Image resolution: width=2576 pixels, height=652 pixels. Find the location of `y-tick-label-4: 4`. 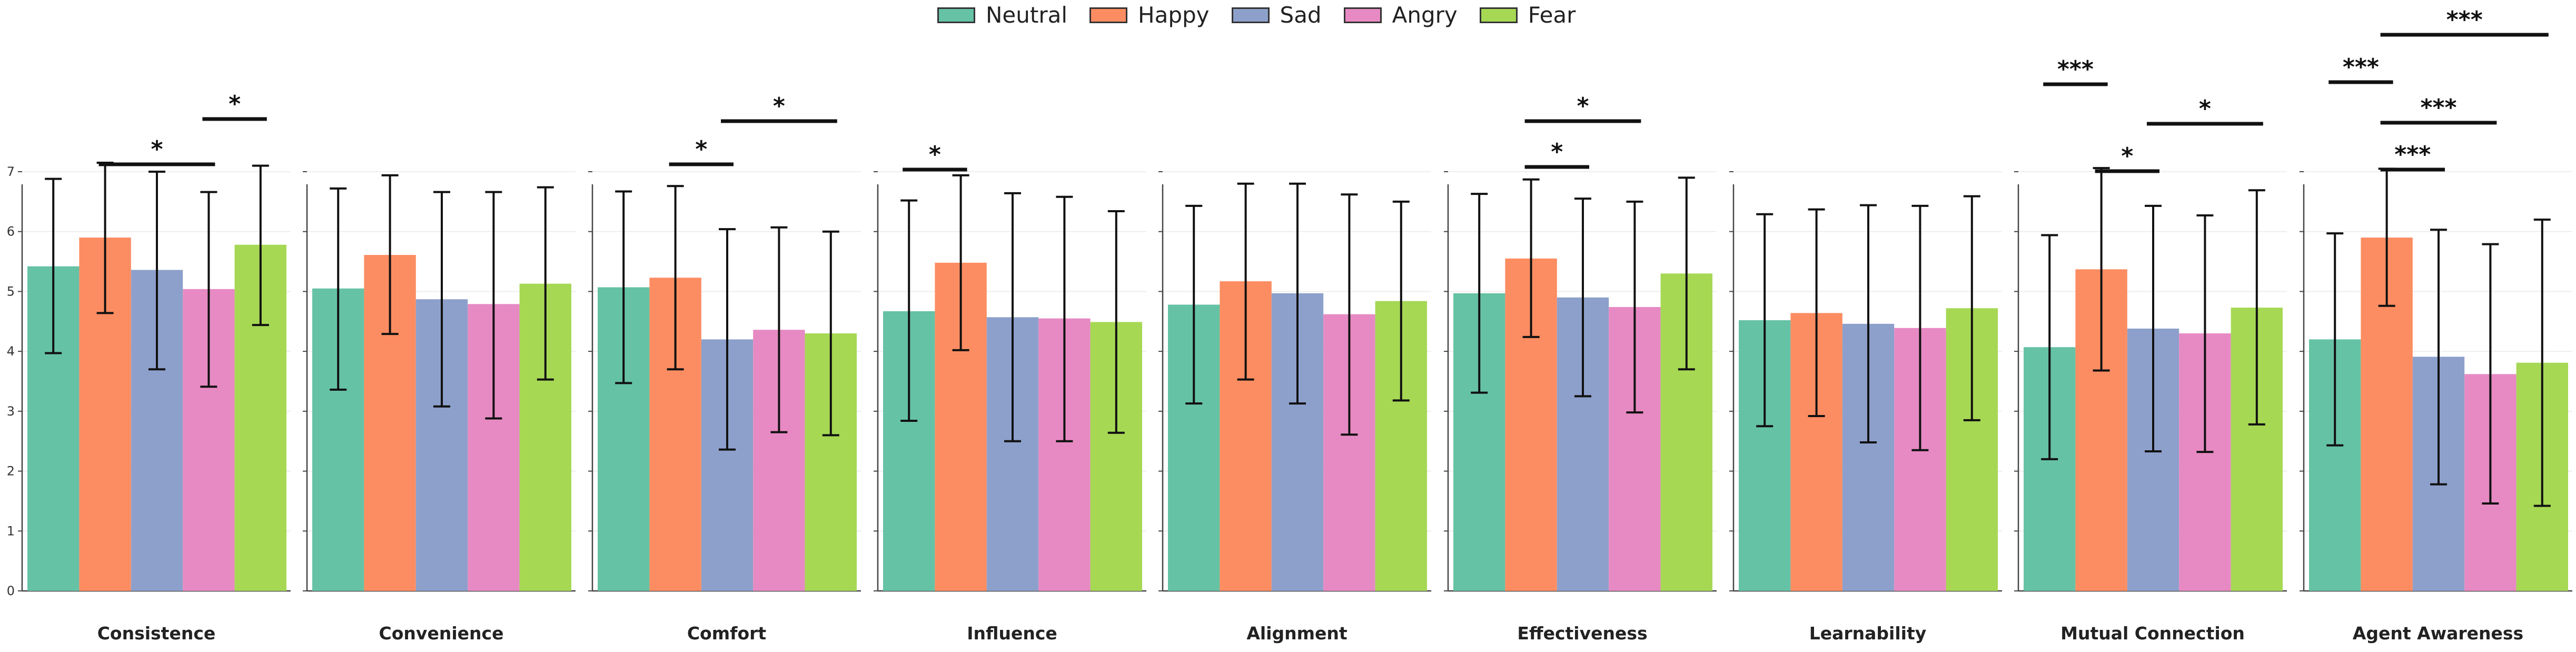

y-tick-label-4: 4 is located at coordinates (11, 351).